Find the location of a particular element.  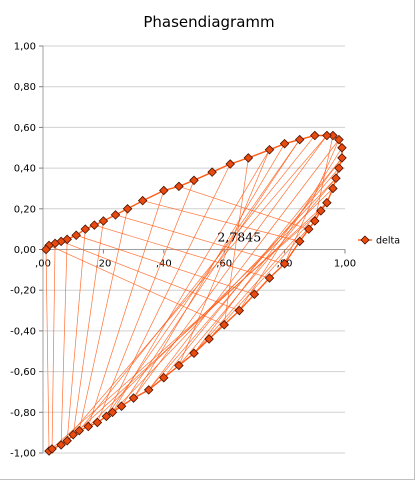

x-tick-label: 1,00 is located at coordinates (345, 264).